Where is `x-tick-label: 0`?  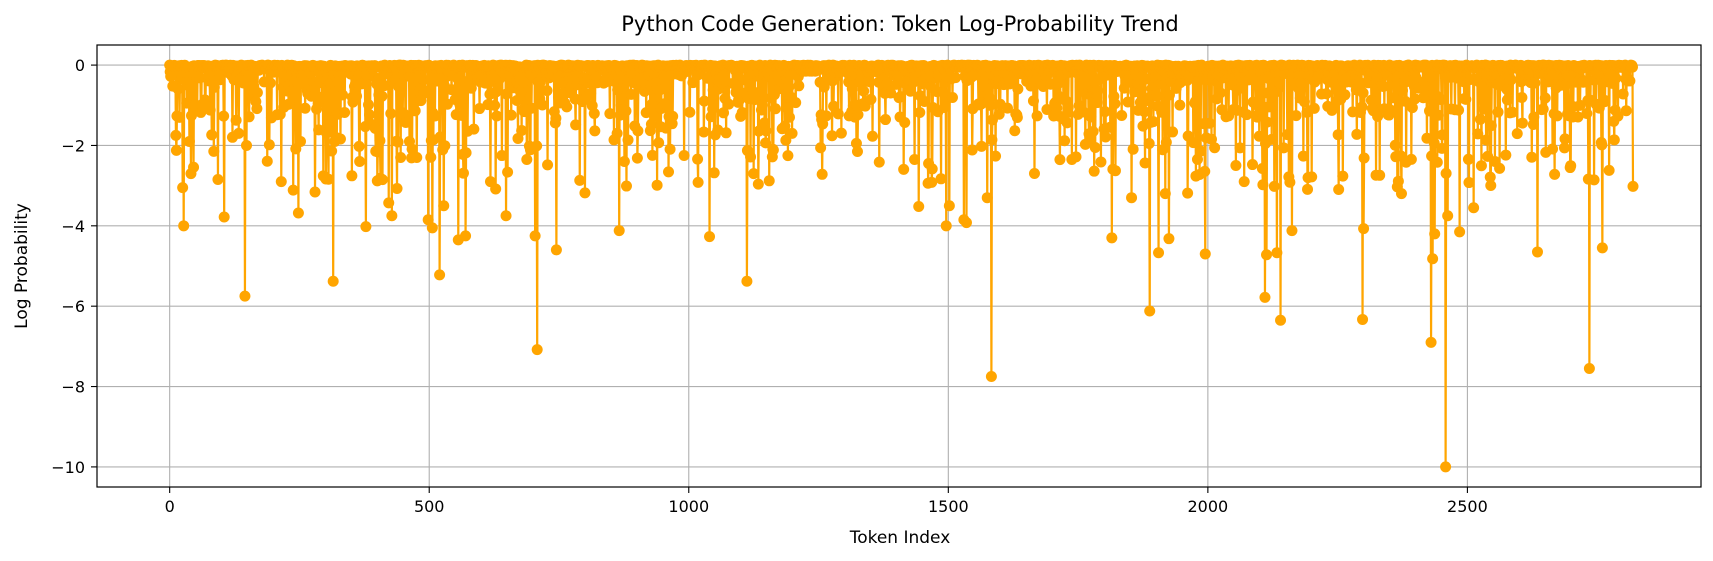
x-tick-label: 0 is located at coordinates (170, 506).